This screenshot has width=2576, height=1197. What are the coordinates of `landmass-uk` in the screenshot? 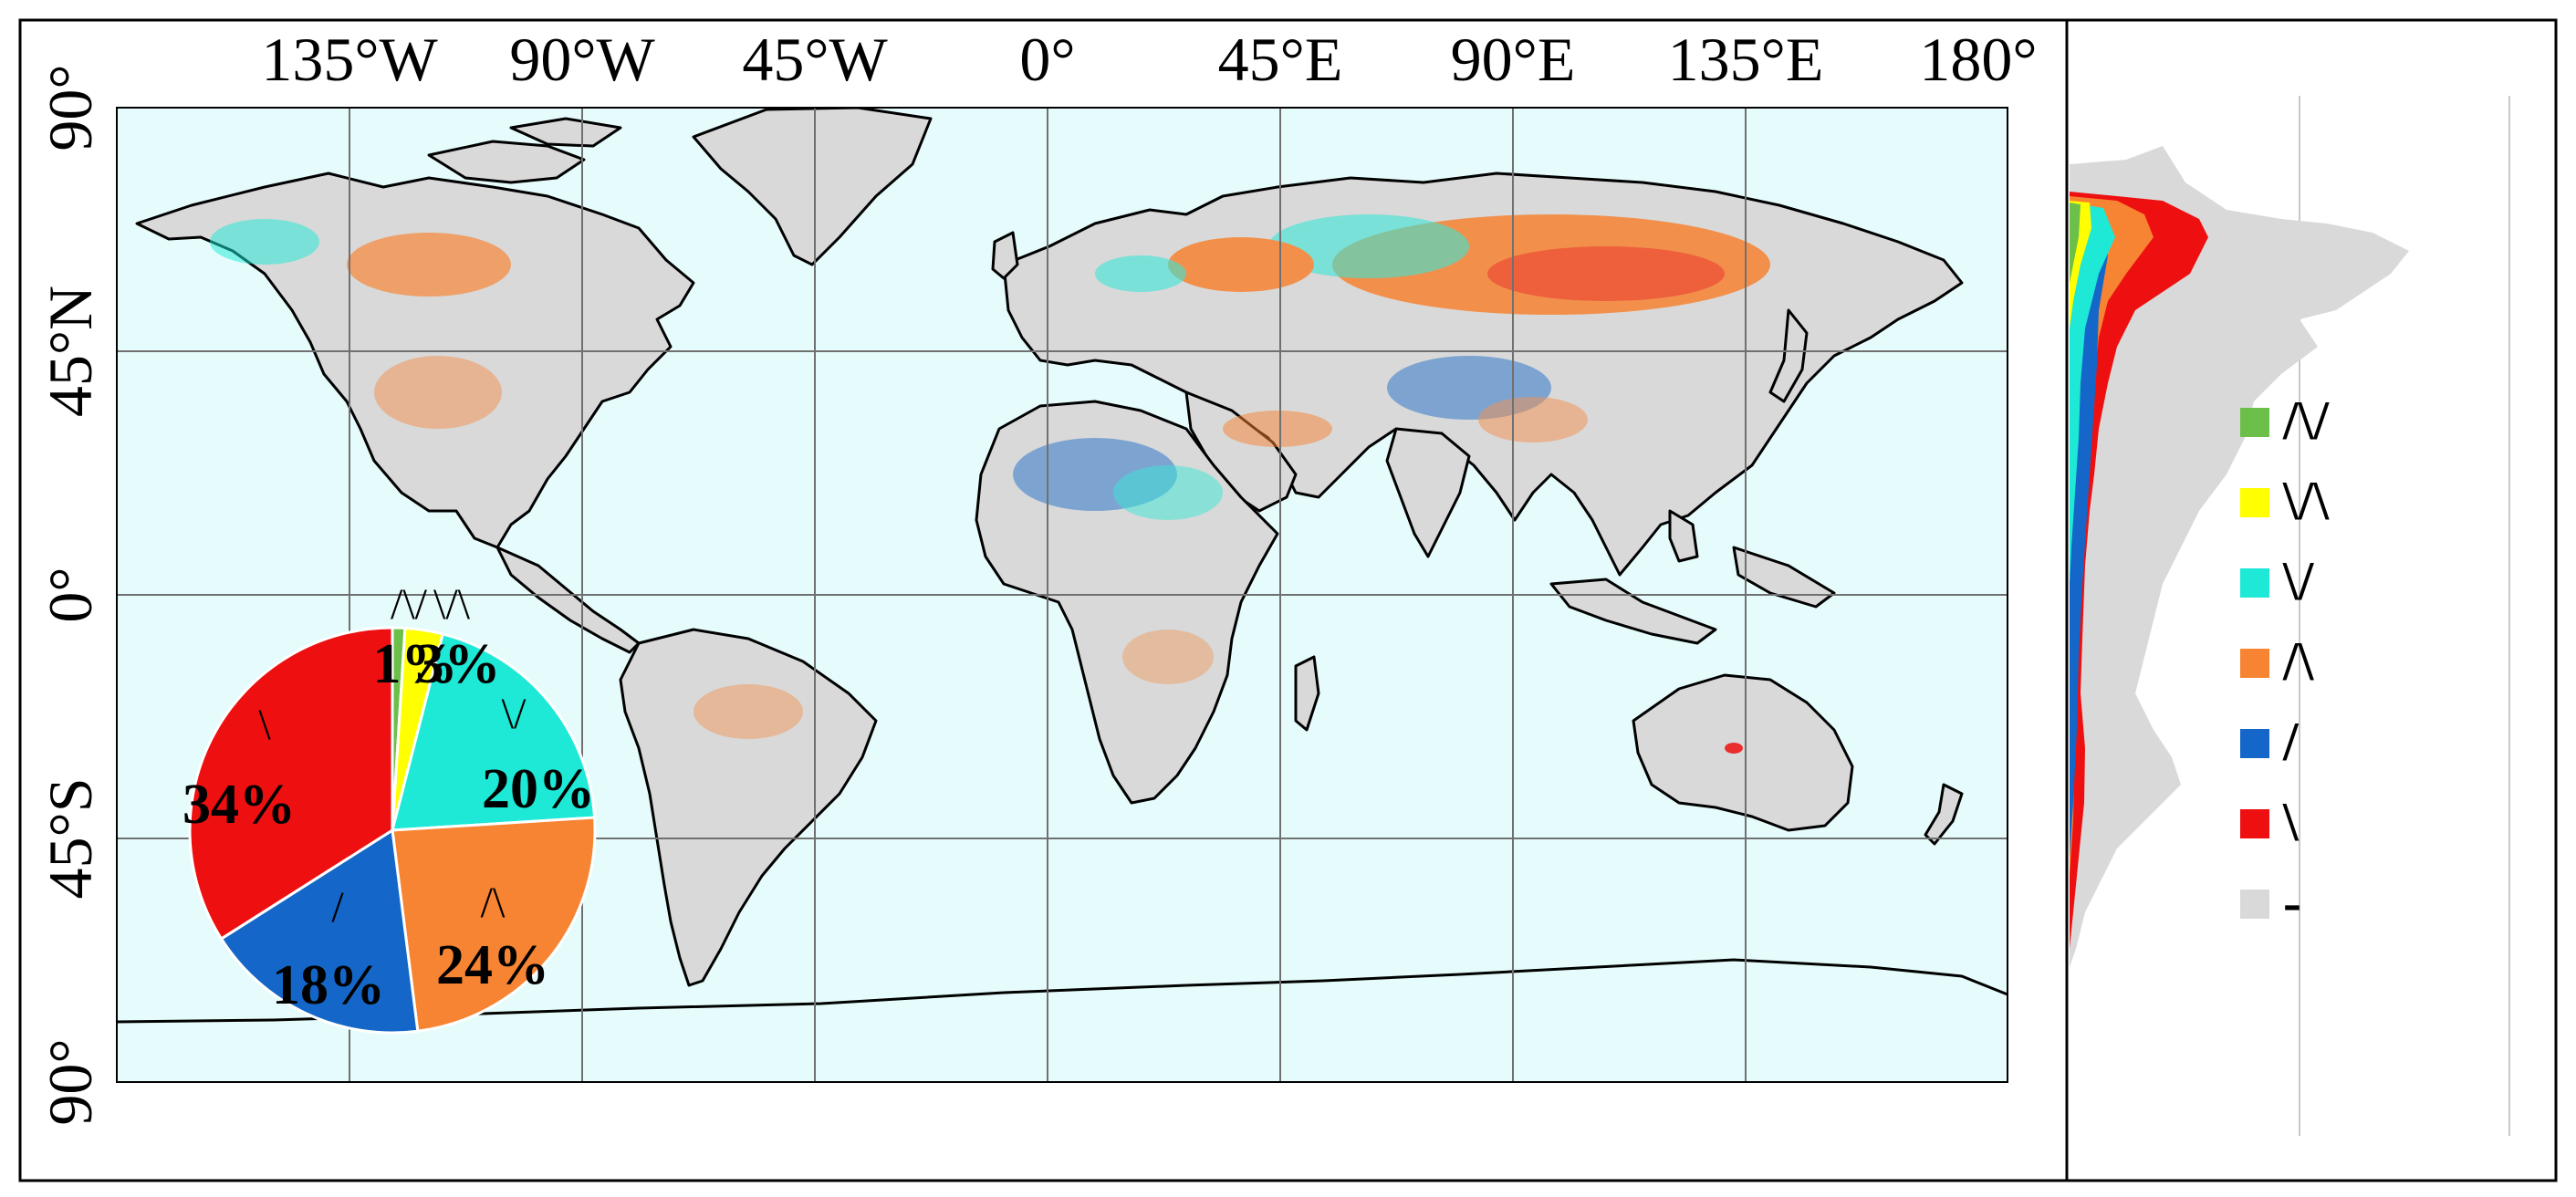 It's located at (1005, 255).